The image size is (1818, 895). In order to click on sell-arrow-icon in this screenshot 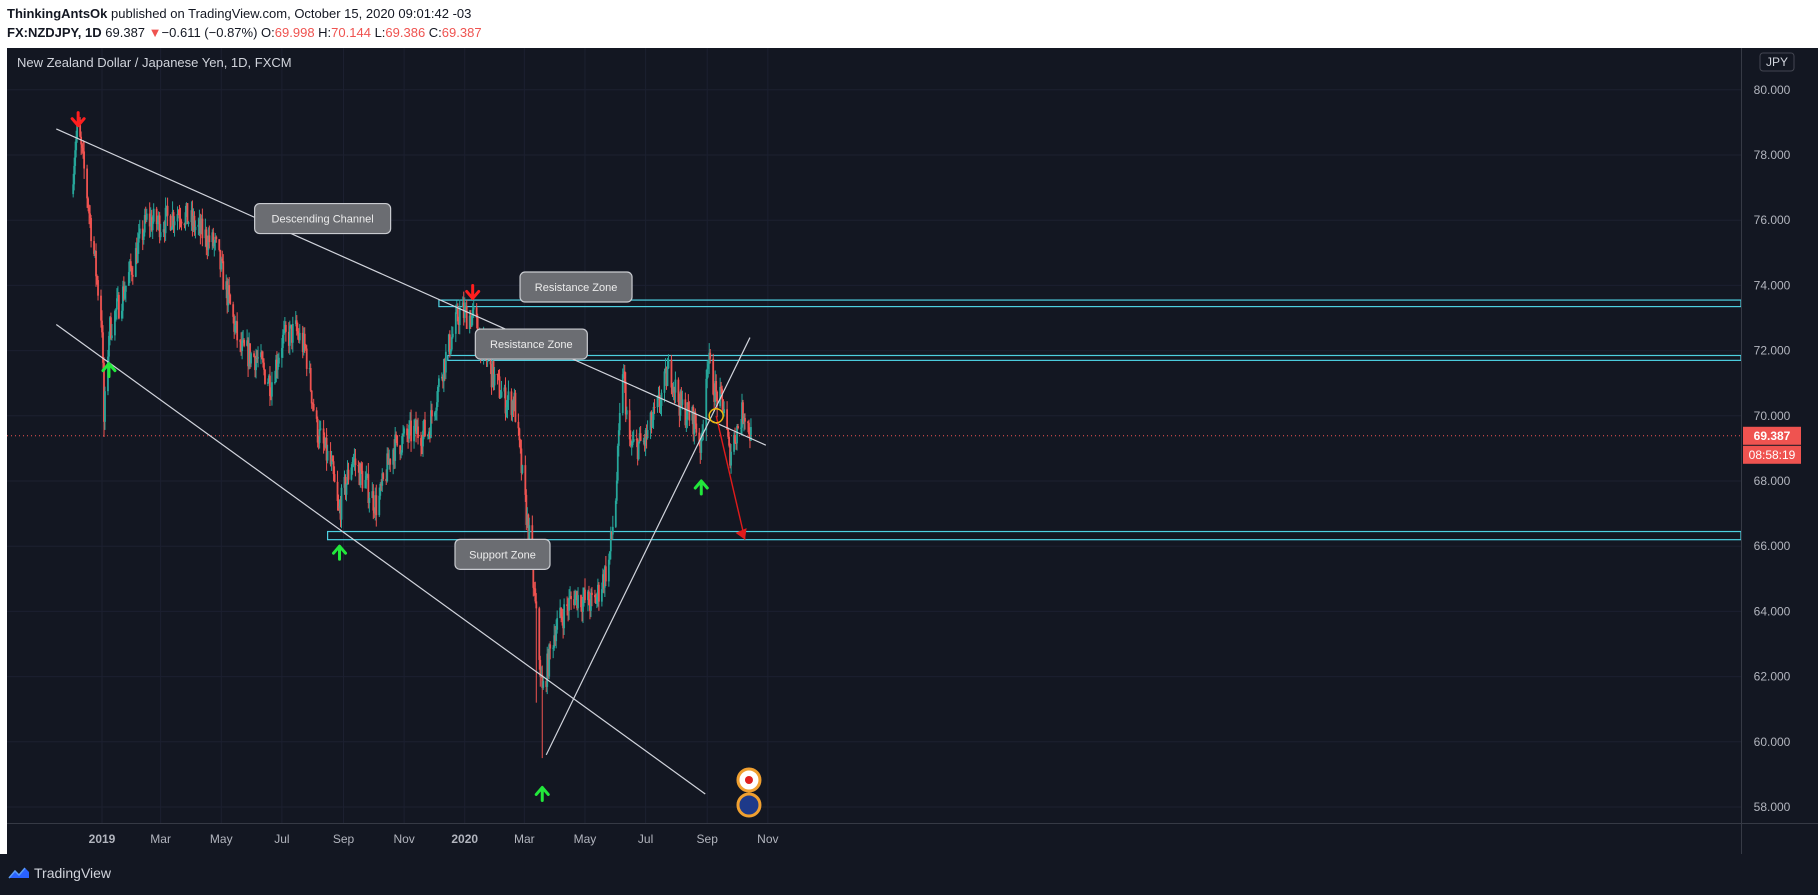, I will do `click(473, 291)`.